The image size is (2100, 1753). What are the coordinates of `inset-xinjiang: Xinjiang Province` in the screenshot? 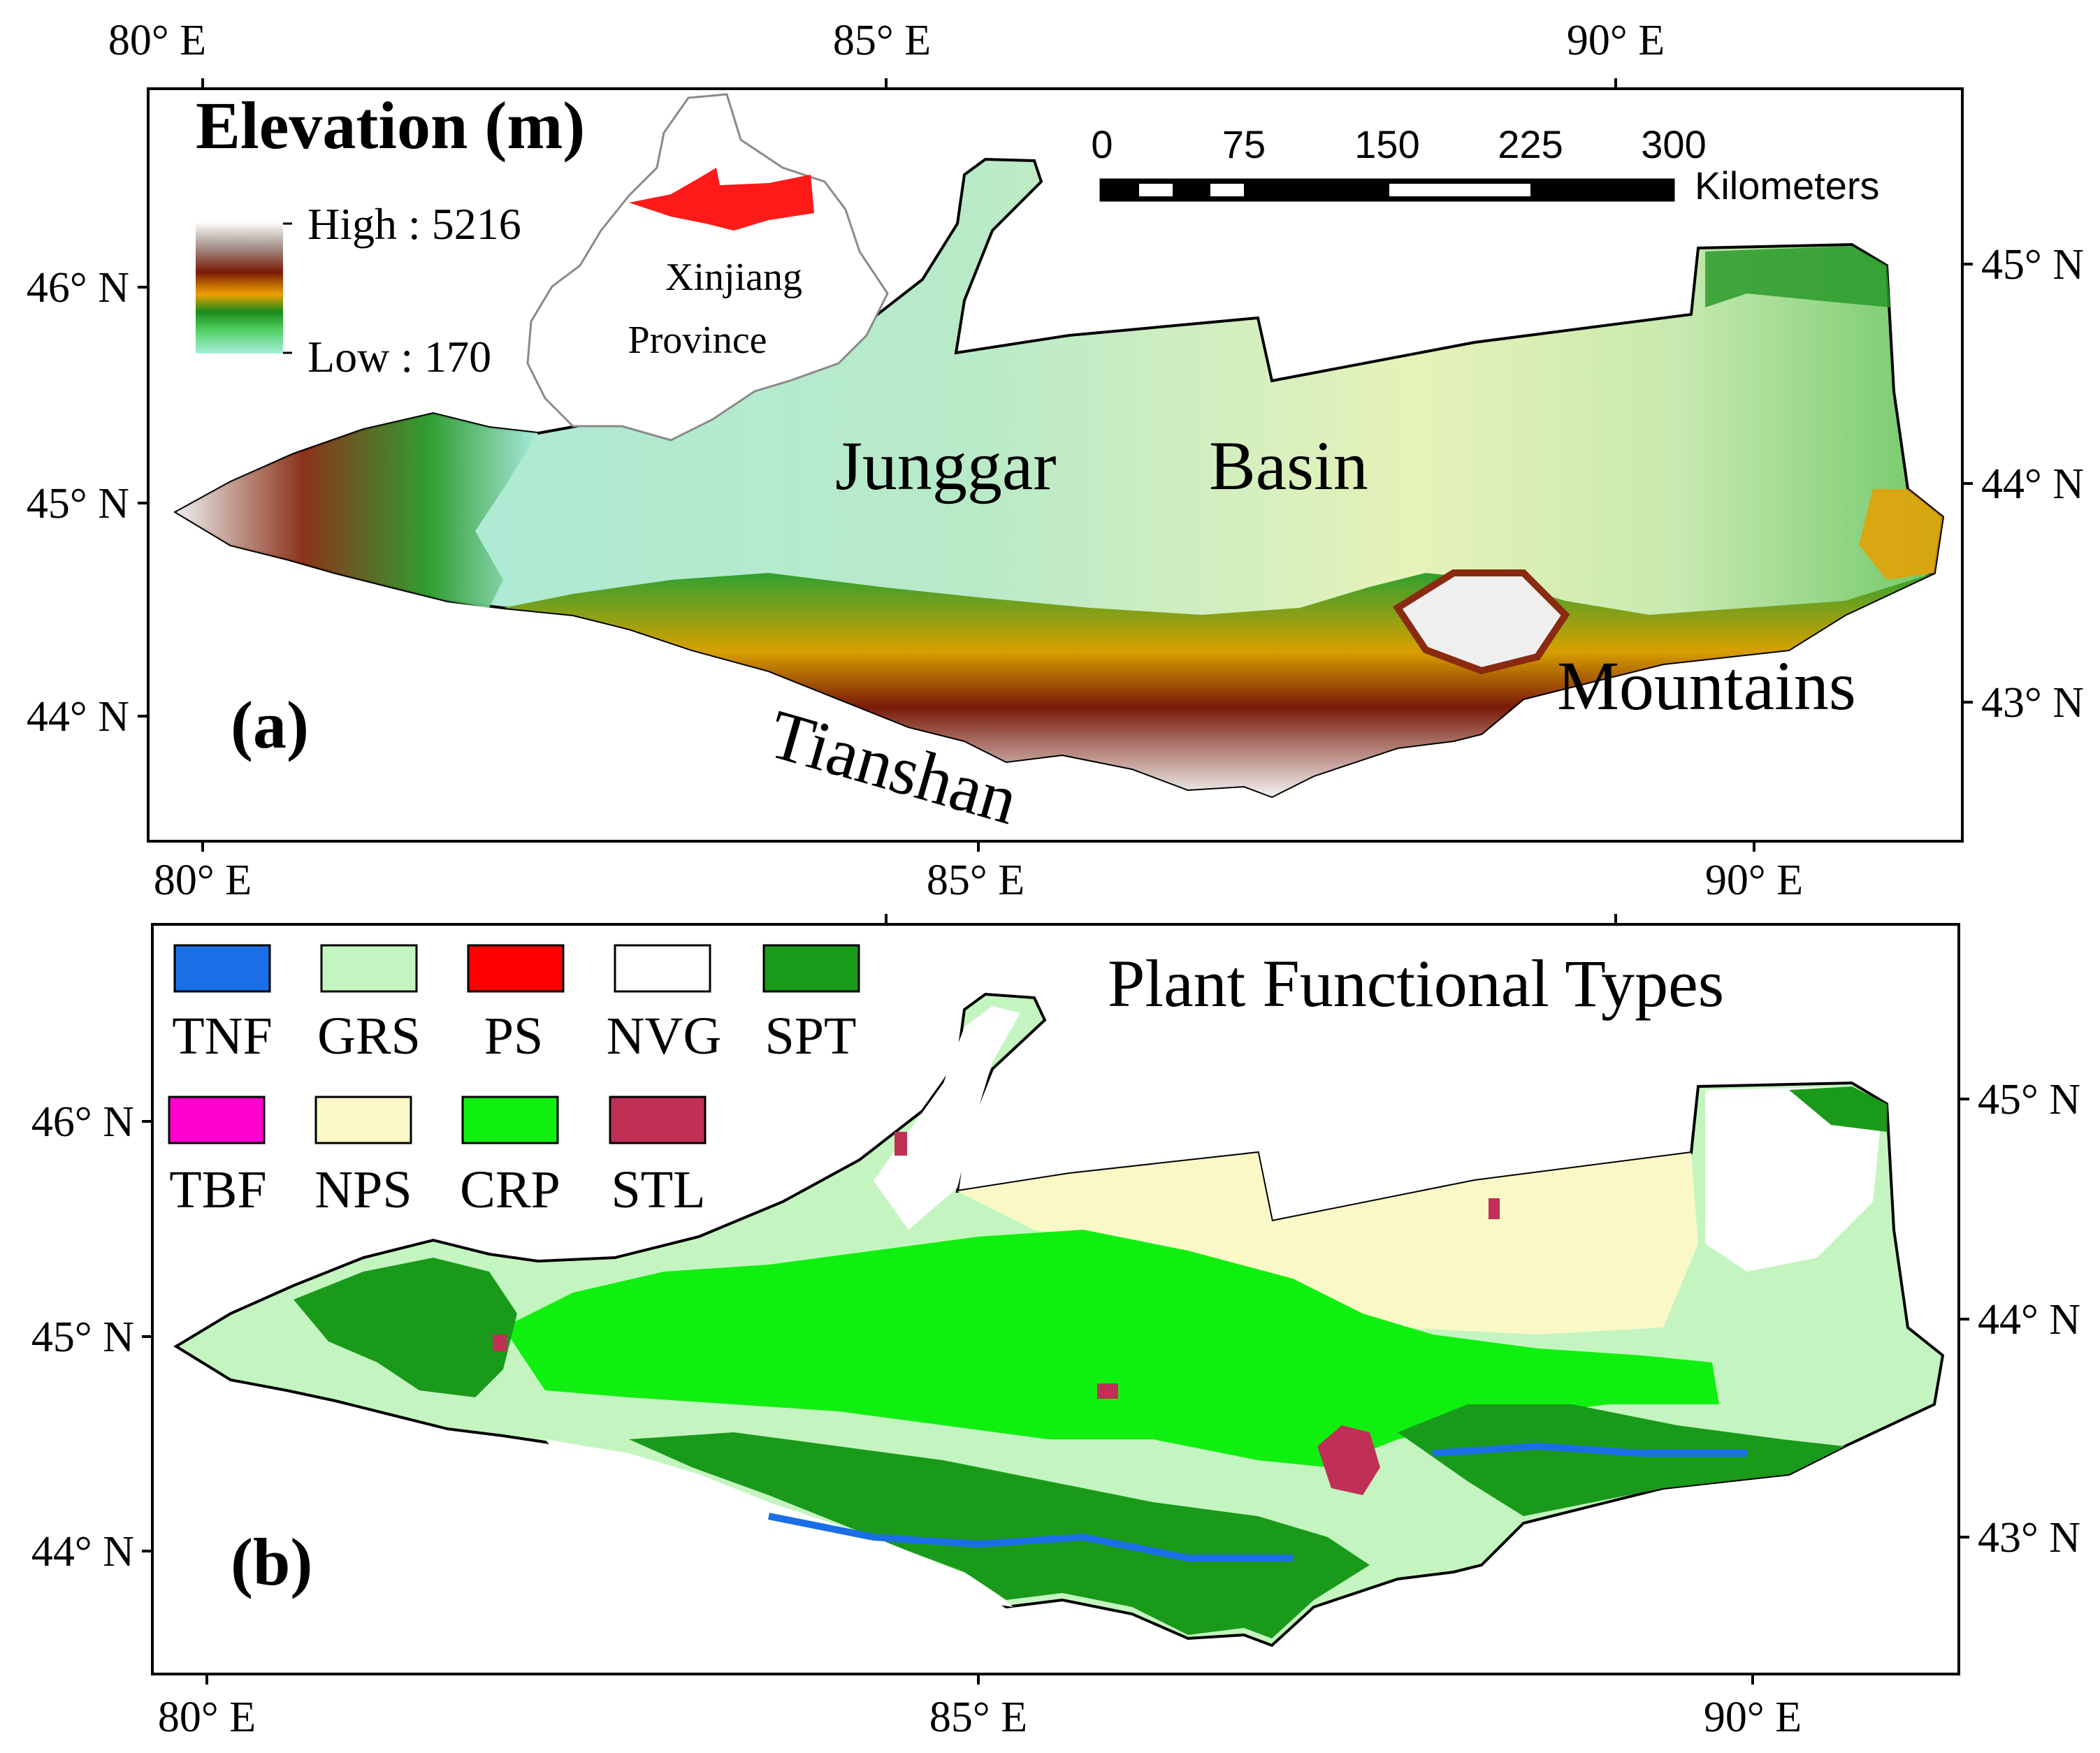 It's located at (707, 268).